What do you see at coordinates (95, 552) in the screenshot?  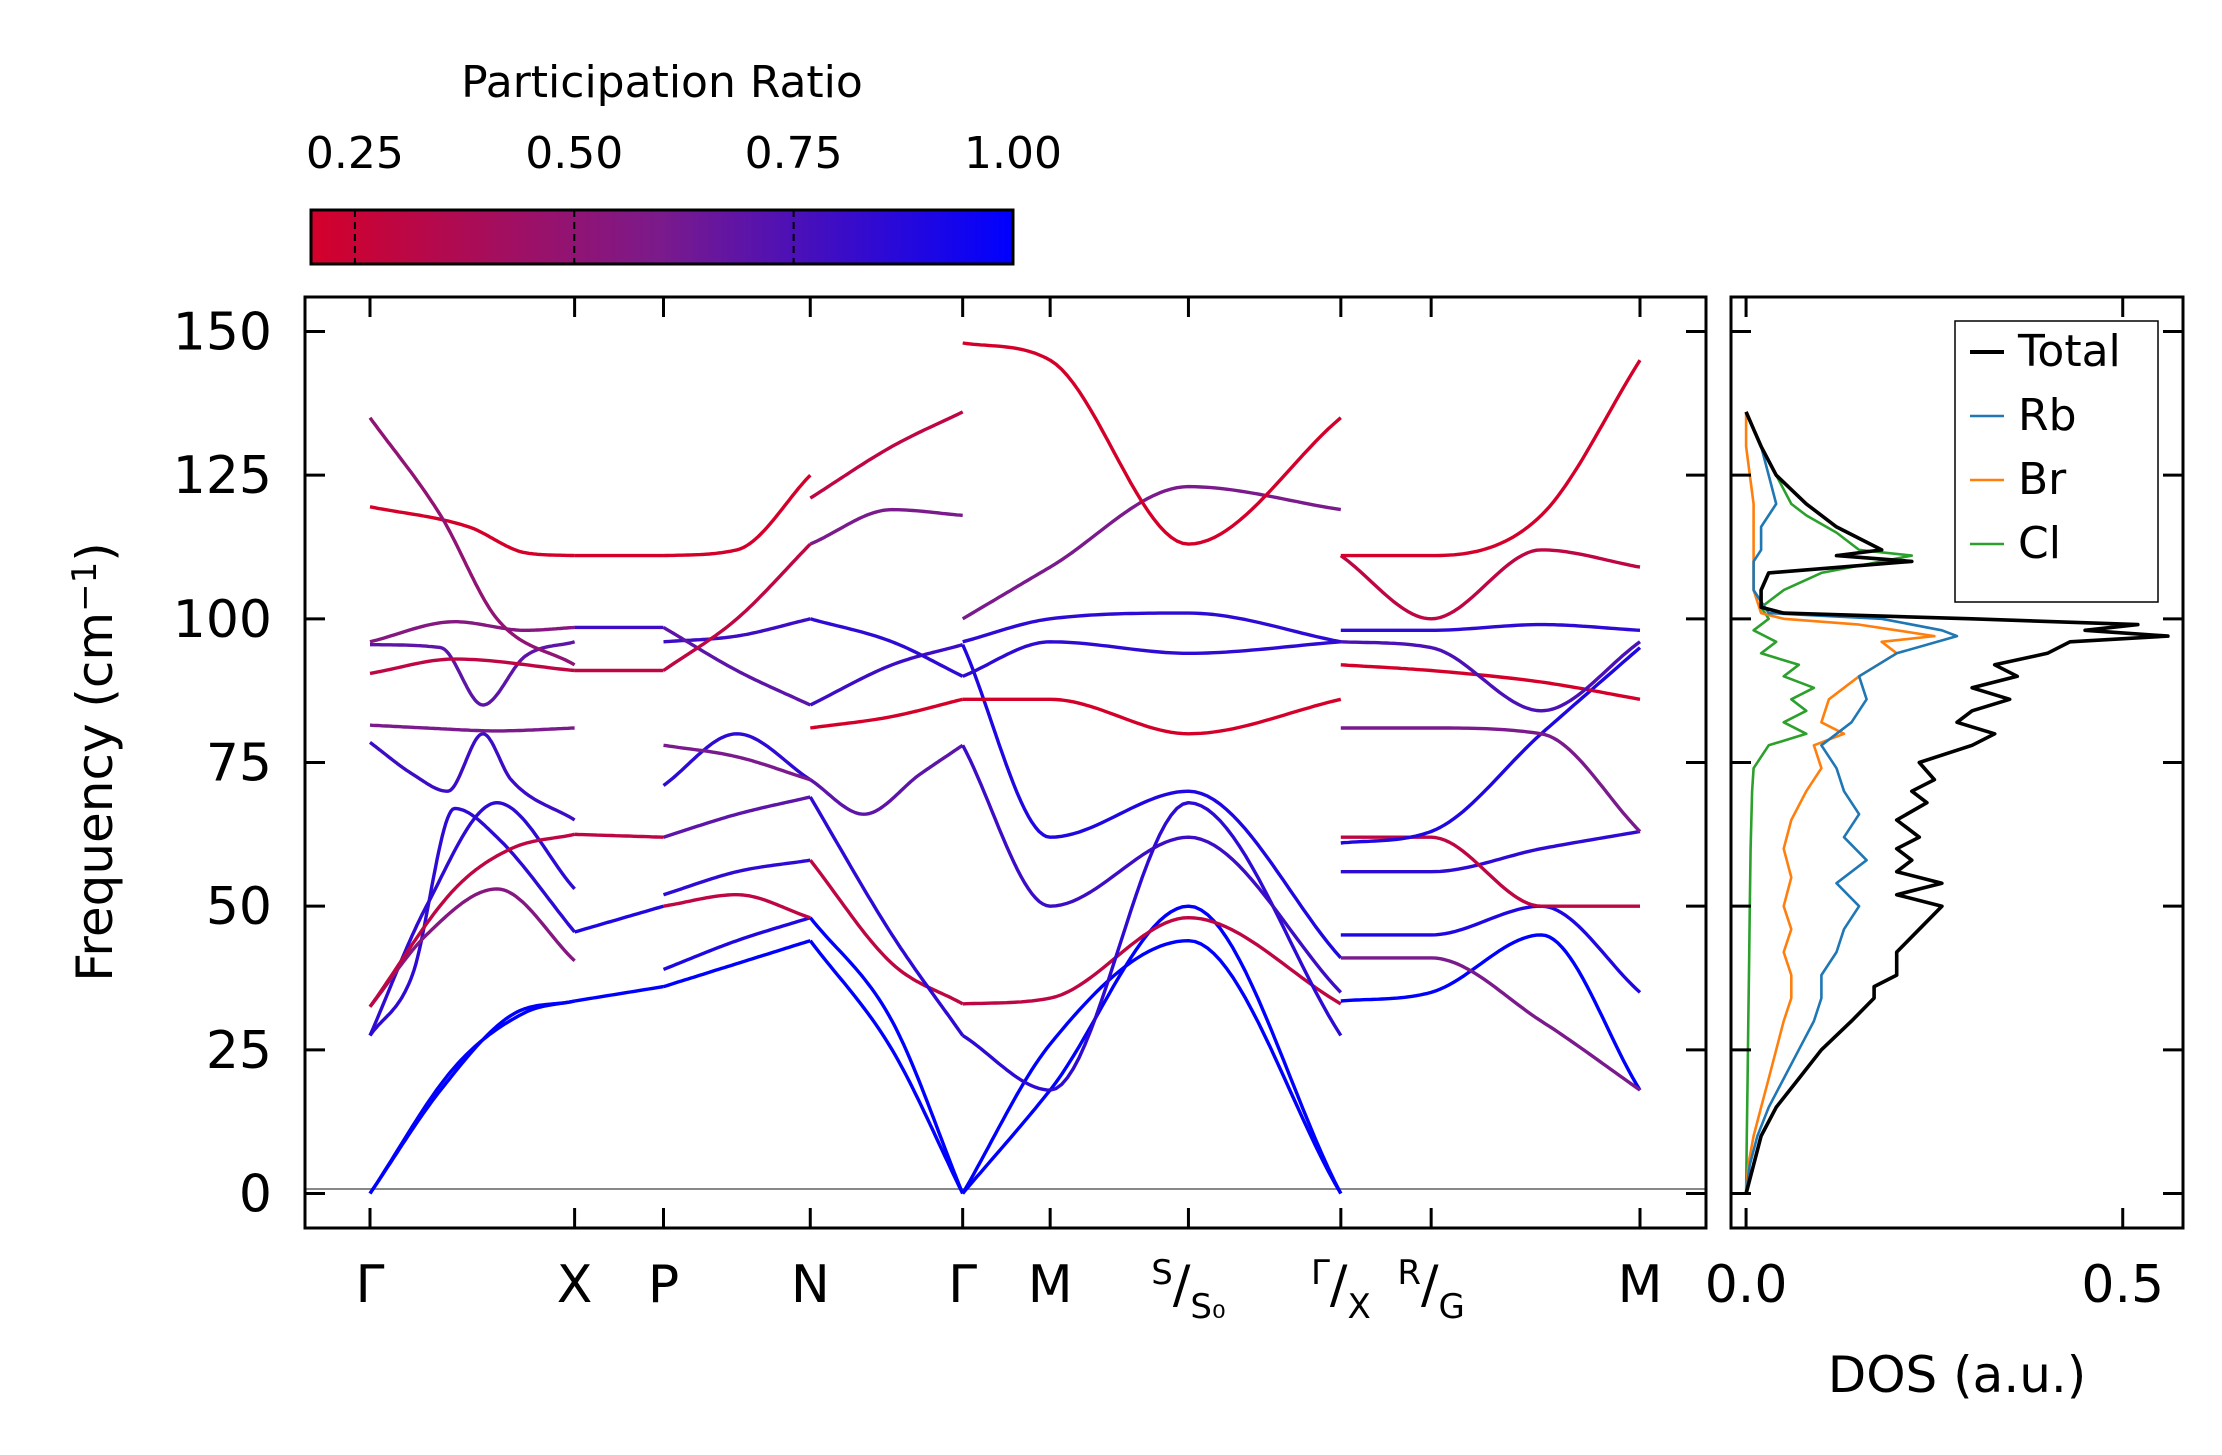 I see `y-axis-title-close: )` at bounding box center [95, 552].